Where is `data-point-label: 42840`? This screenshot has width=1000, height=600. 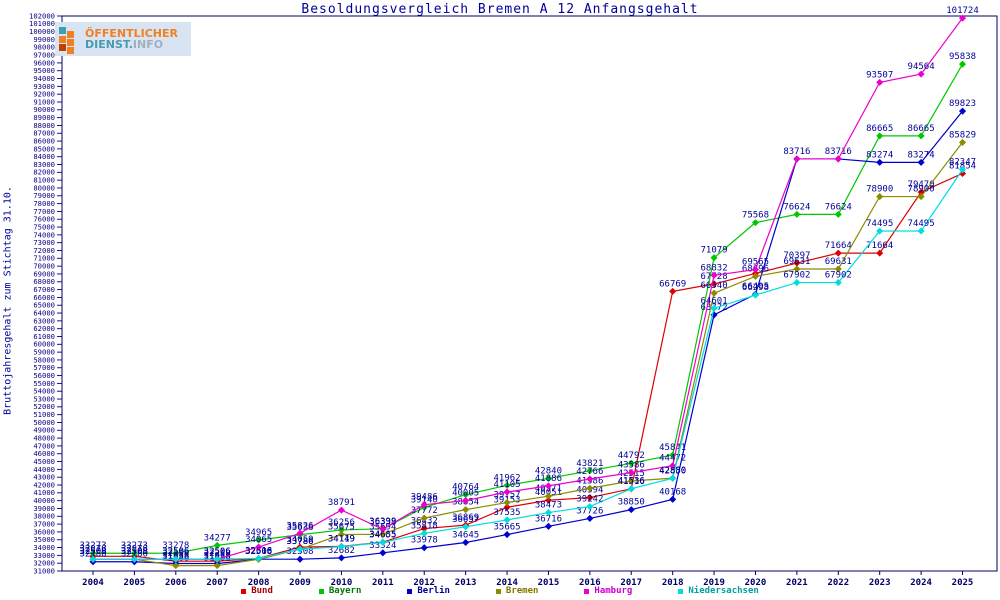 data-point-label: 42840 is located at coordinates (548, 471).